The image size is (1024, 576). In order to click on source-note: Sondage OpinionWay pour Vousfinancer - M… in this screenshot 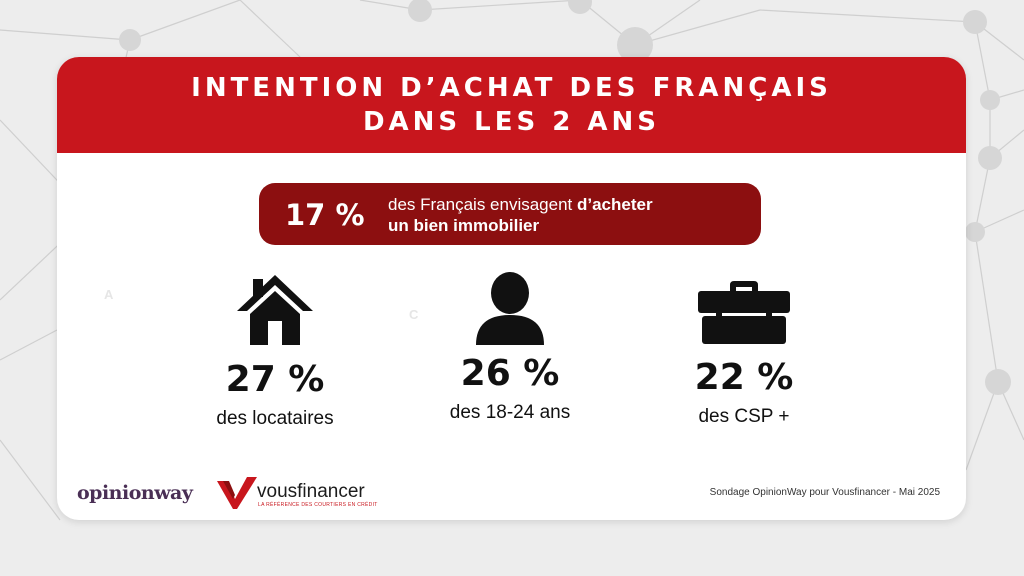, I will do `click(824, 492)`.